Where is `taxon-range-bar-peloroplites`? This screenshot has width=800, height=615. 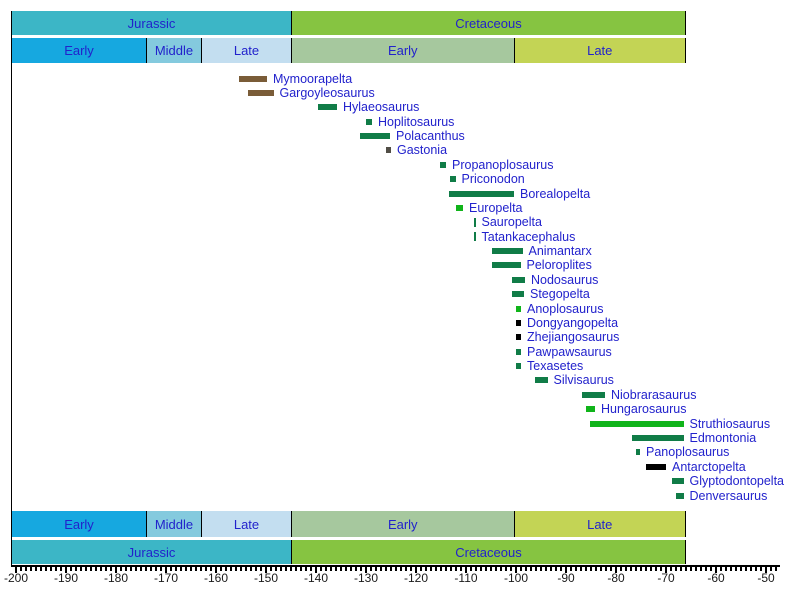 taxon-range-bar-peloroplites is located at coordinates (506, 265).